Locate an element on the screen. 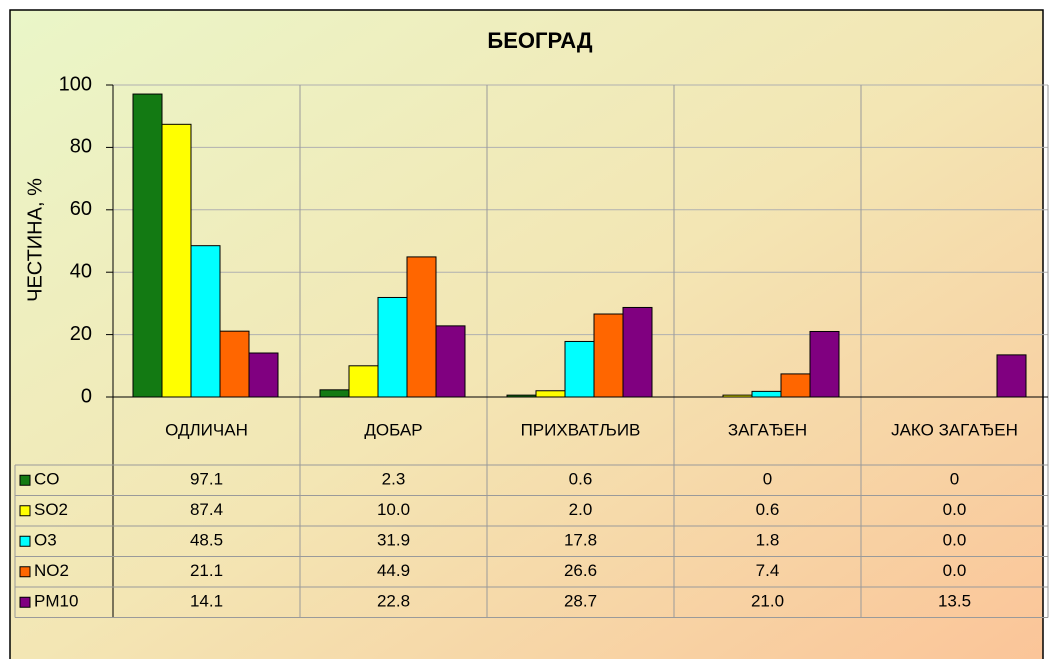  legend-label: PM10 is located at coordinates (56, 601).